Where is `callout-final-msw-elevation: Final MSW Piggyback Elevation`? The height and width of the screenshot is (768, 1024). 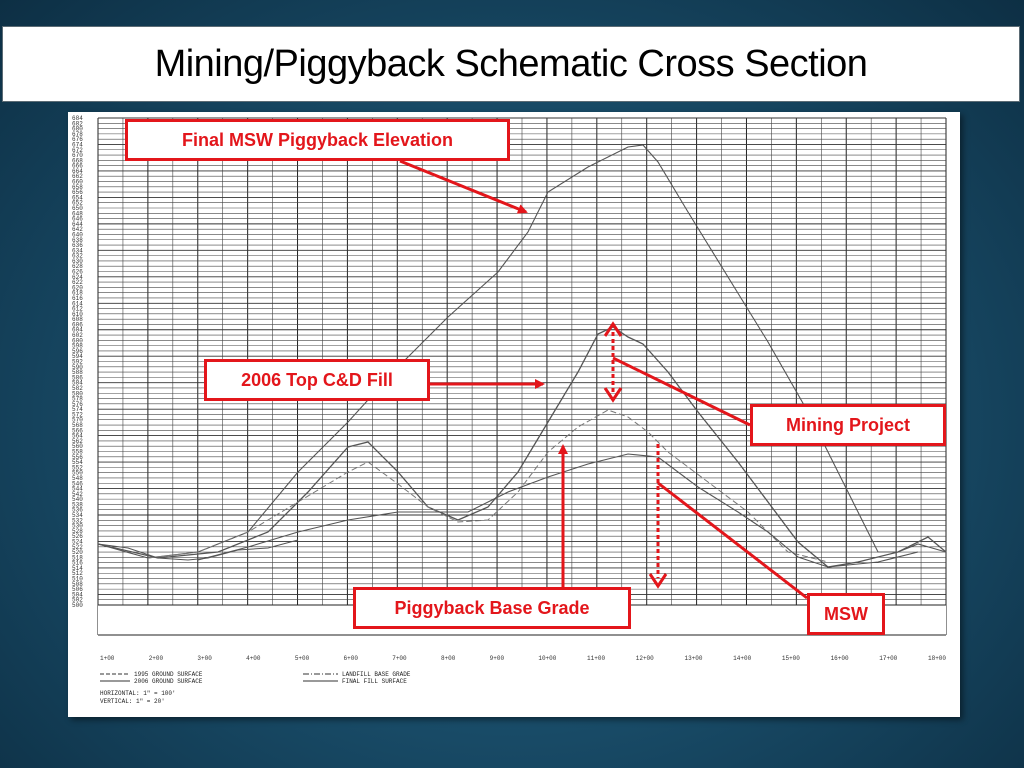 callout-final-msw-elevation: Final MSW Piggyback Elevation is located at coordinates (317, 140).